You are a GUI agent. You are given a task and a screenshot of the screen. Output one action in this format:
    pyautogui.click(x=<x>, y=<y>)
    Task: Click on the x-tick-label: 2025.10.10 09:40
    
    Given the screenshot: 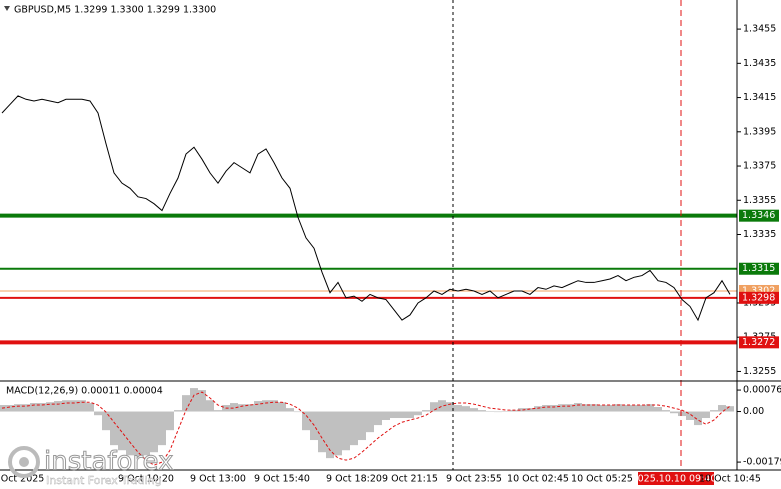 What is the action you would take?
    pyautogui.click(x=674, y=479)
    